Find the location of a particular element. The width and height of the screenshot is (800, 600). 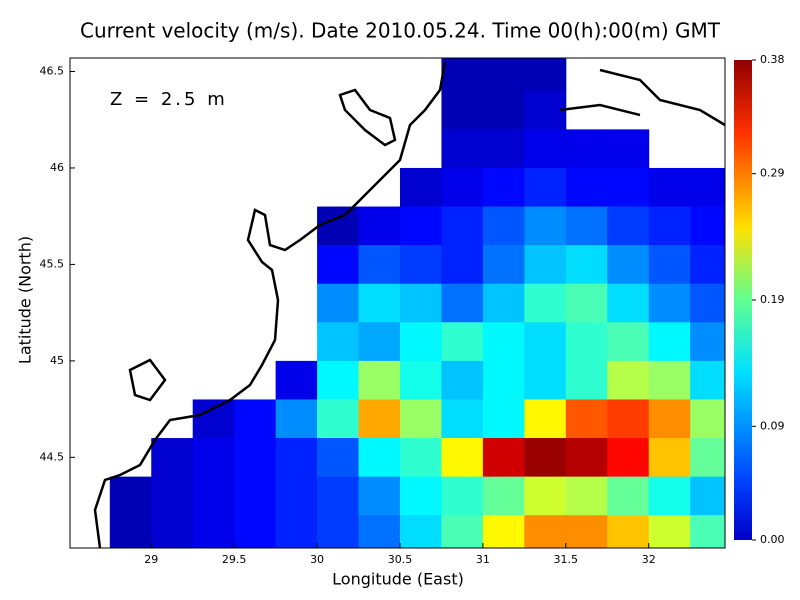

colorbar-tick-label: 0.38 is located at coordinates (772, 59).